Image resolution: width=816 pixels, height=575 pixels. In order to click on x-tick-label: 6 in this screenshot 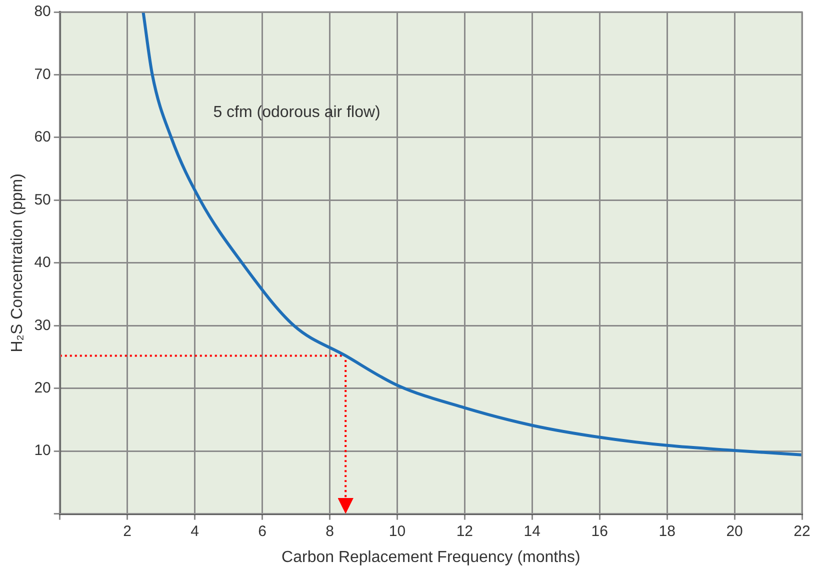, I will do `click(262, 531)`.